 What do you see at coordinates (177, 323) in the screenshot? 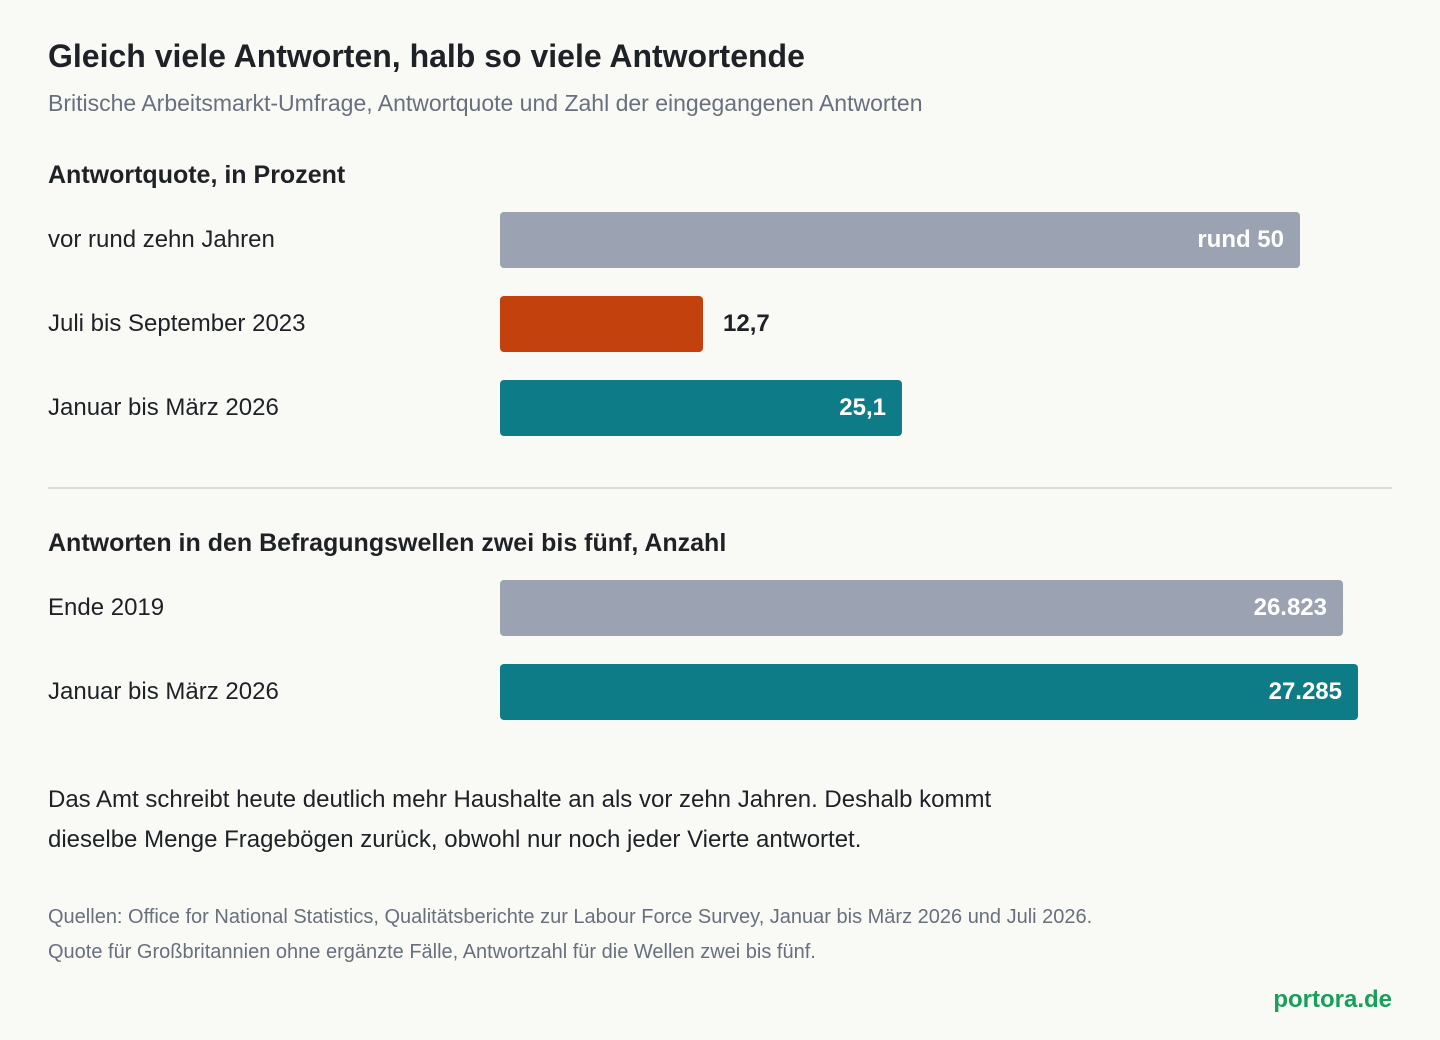
I see `bar-category-label: Juli bis September 2023` at bounding box center [177, 323].